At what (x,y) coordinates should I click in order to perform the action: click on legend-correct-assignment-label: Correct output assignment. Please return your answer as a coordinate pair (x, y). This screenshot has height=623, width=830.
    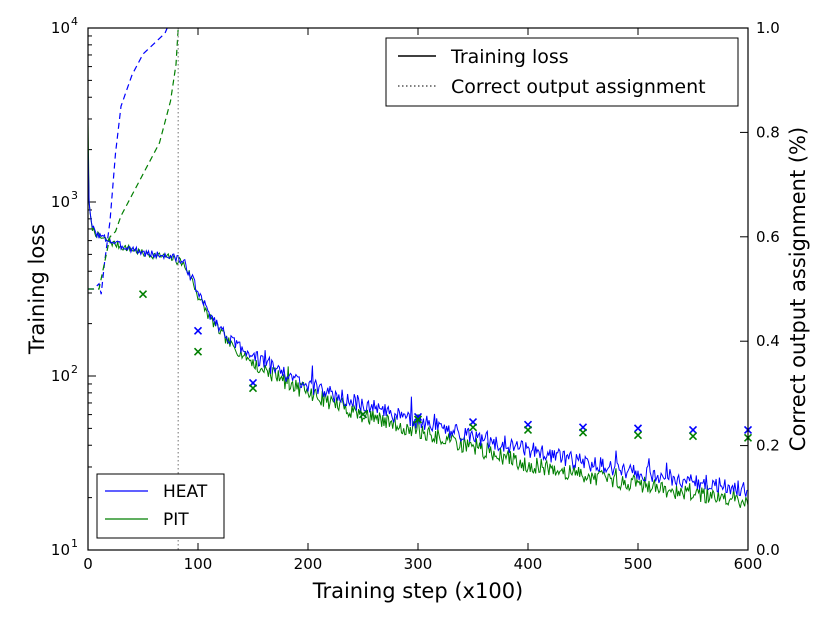
    Looking at the image, I should click on (578, 87).